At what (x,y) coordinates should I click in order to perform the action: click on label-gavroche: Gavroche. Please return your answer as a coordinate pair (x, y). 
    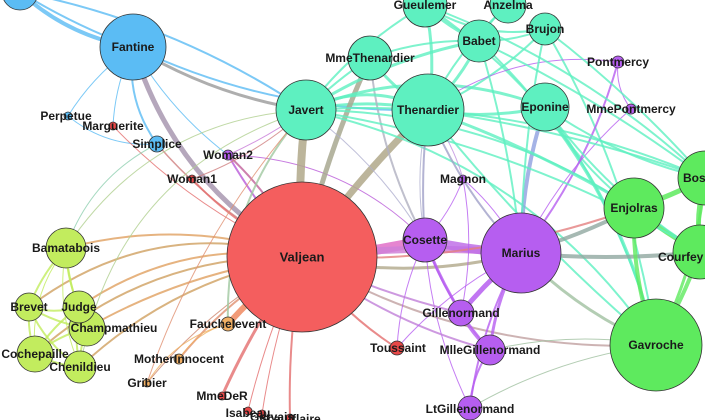
    Looking at the image, I should click on (656, 345).